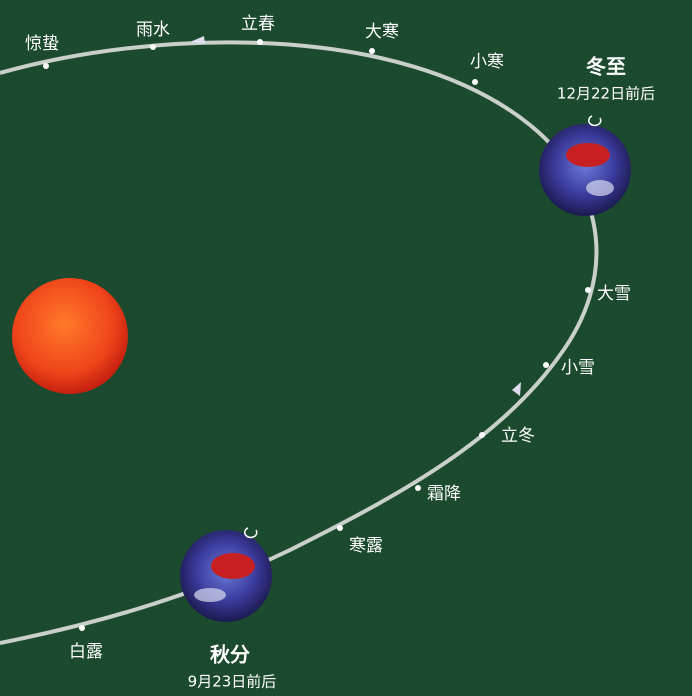  Describe the element at coordinates (614, 294) in the screenshot. I see `term-label: 大雪` at that location.